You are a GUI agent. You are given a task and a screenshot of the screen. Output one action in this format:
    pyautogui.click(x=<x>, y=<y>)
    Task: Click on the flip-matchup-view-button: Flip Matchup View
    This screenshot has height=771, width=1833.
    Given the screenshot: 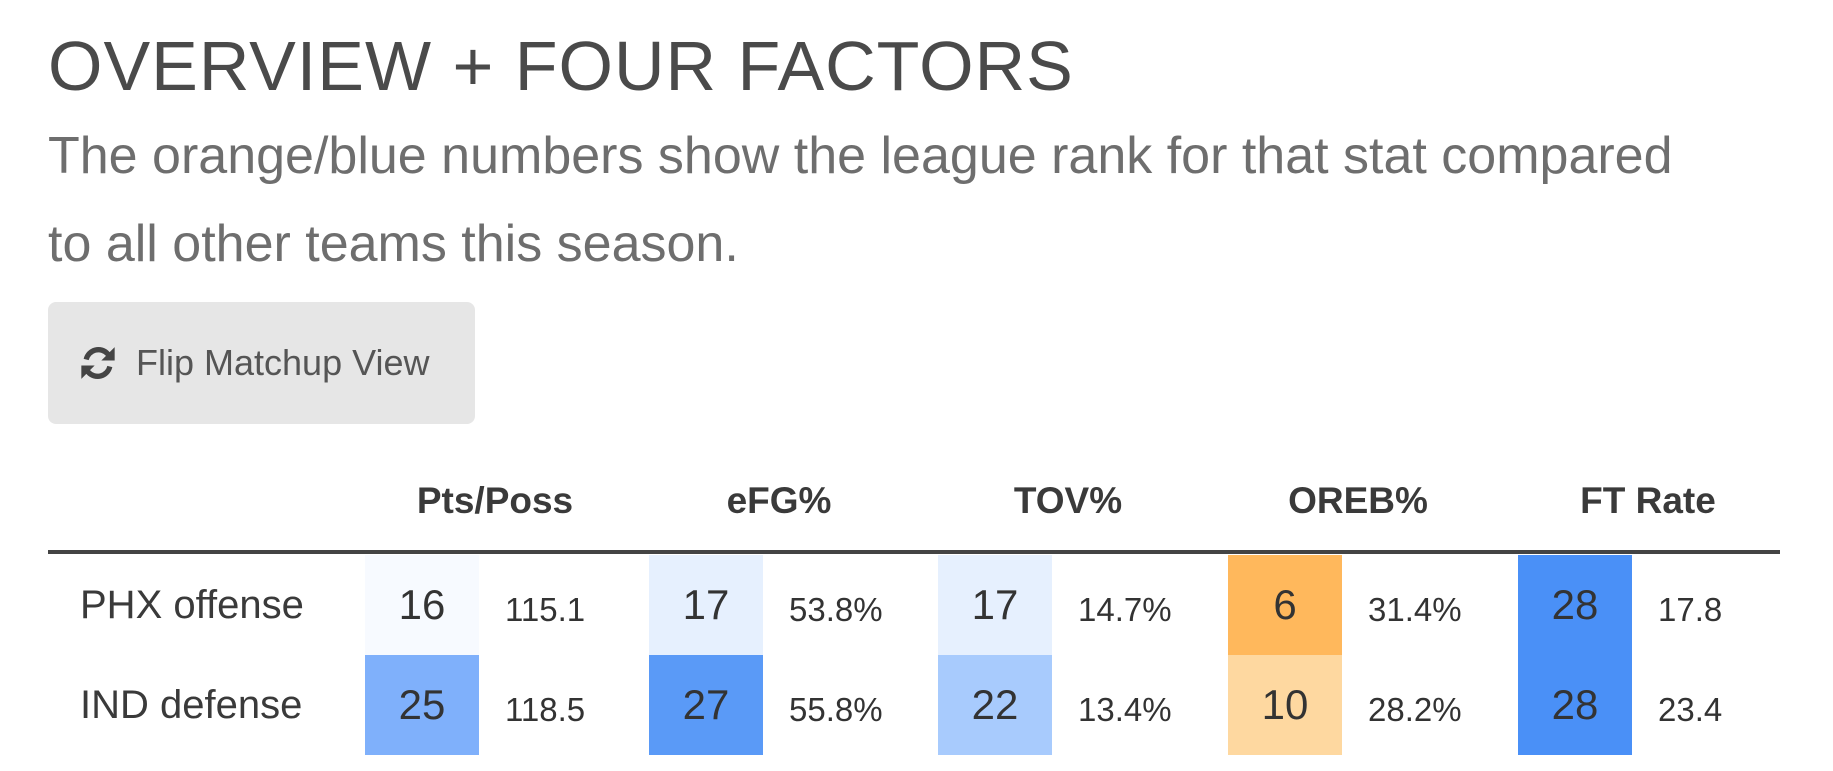 What is the action you would take?
    pyautogui.click(x=261, y=363)
    